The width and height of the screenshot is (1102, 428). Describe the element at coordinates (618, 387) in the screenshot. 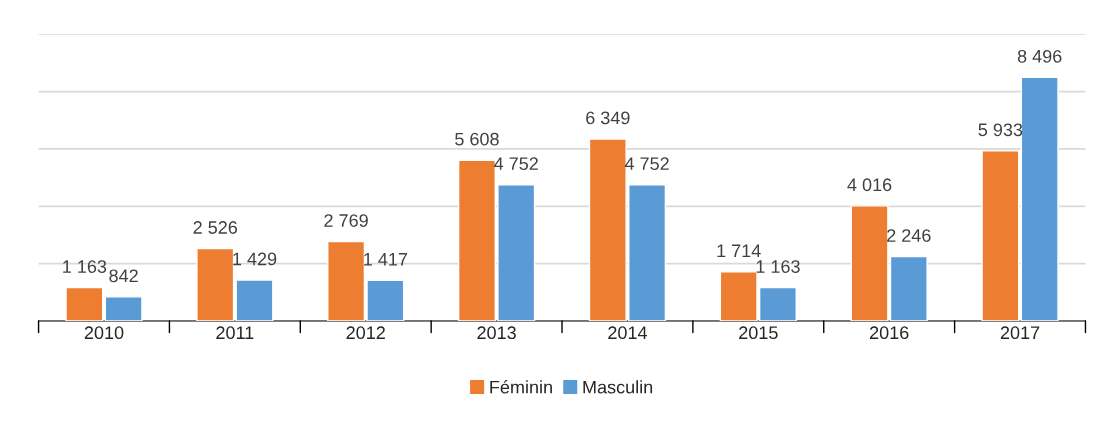

I see `legend-label: Masculin` at that location.